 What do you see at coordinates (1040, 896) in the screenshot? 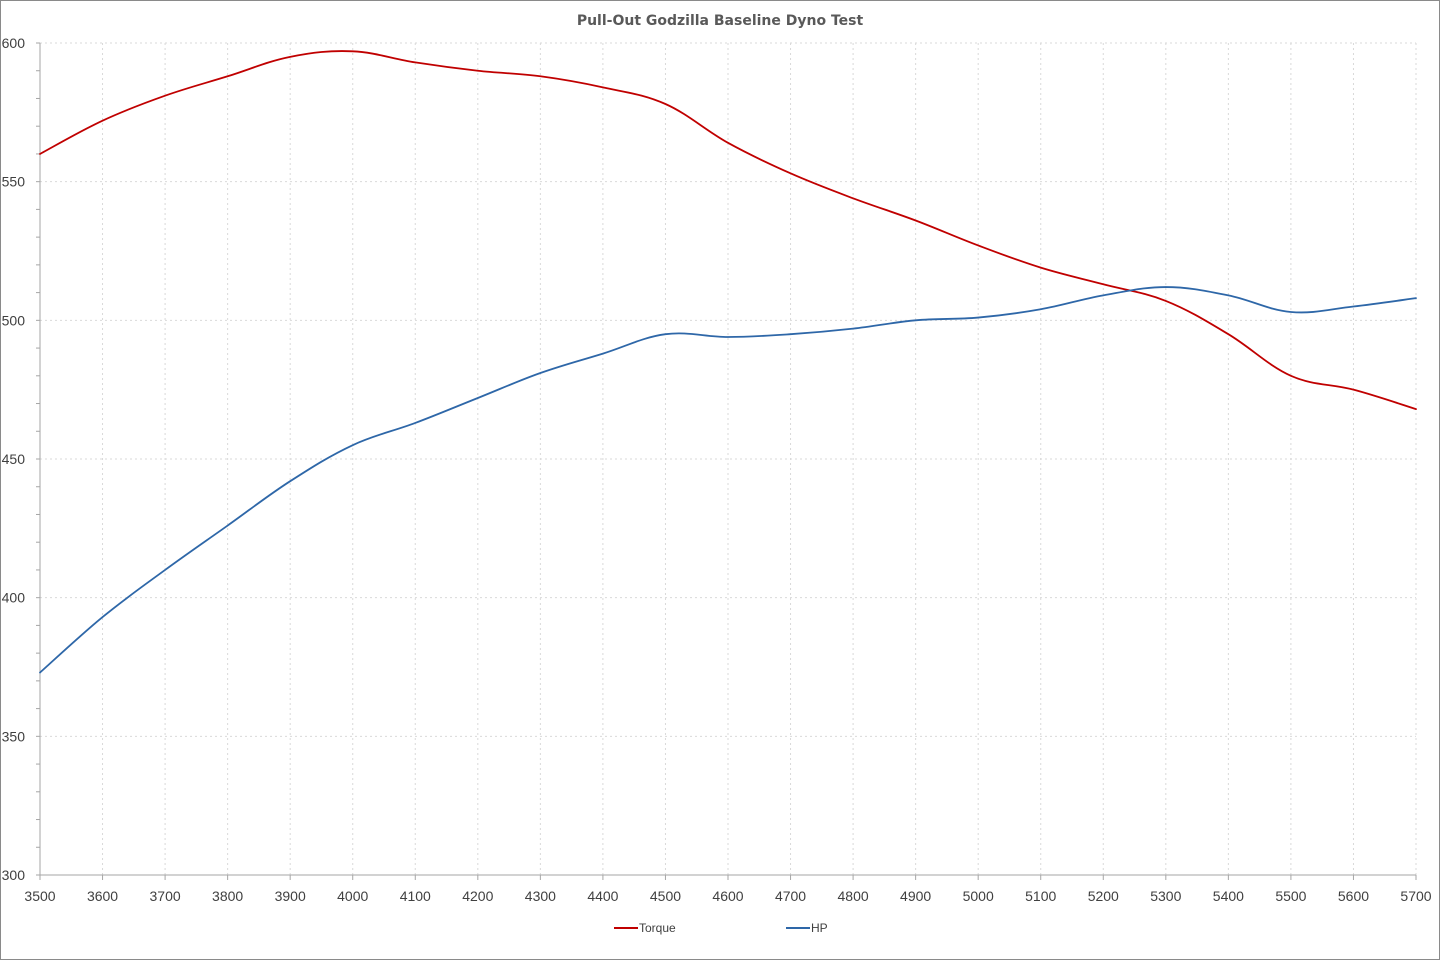
I see `x-tick-label: 5100` at bounding box center [1040, 896].